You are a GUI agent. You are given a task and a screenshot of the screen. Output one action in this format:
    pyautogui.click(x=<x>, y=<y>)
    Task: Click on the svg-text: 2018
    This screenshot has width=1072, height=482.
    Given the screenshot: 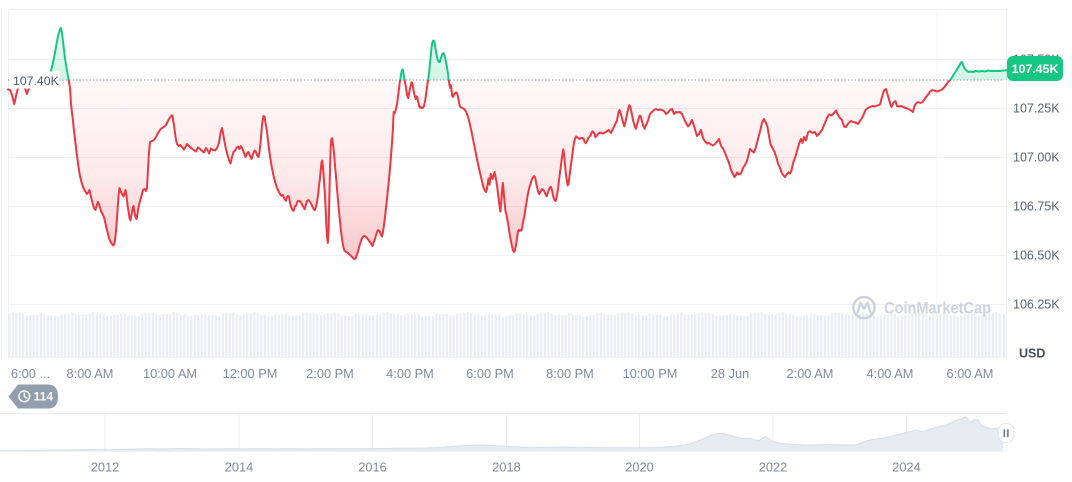 What is the action you would take?
    pyautogui.click(x=506, y=467)
    